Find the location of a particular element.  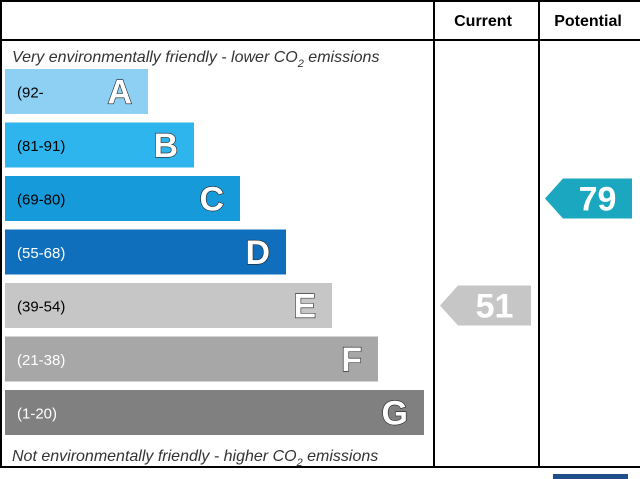

band-f-bar is located at coordinates (191, 359).